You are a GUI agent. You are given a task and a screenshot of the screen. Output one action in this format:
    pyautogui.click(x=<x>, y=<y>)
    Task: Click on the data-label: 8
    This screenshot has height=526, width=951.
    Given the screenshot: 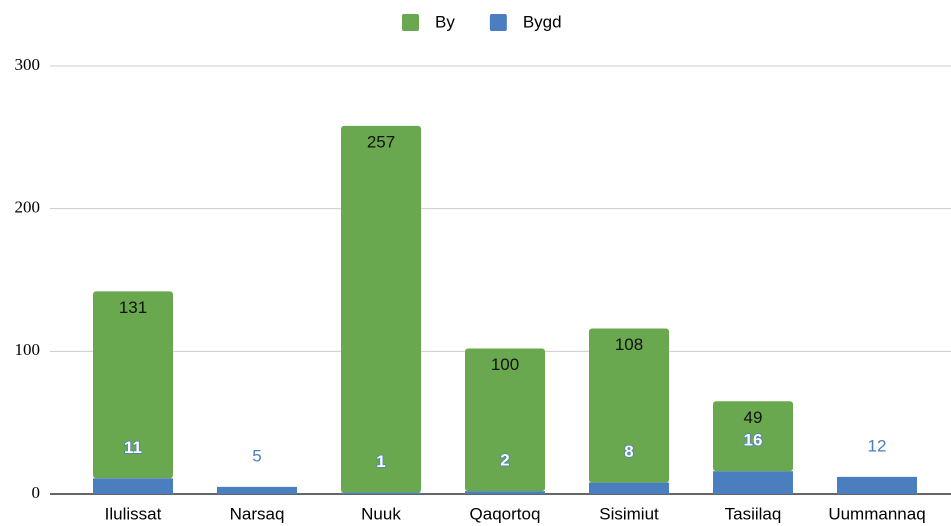 What is the action you would take?
    pyautogui.click(x=628, y=451)
    